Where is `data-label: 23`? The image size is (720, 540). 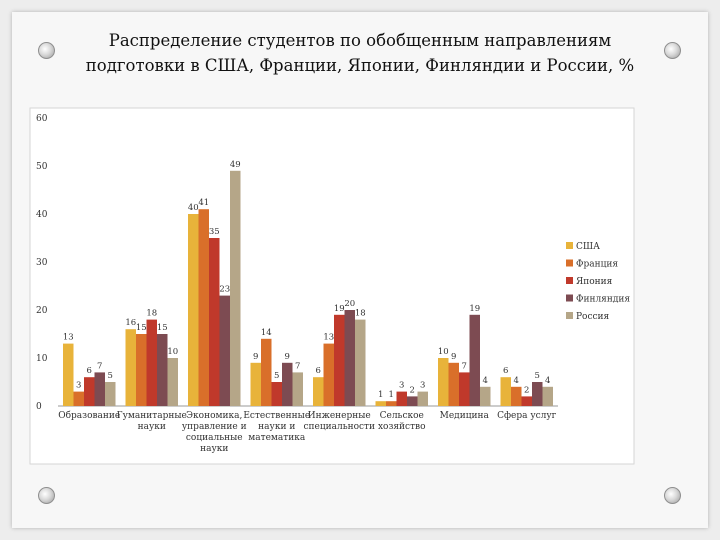
data-label: 23 is located at coordinates (224, 290).